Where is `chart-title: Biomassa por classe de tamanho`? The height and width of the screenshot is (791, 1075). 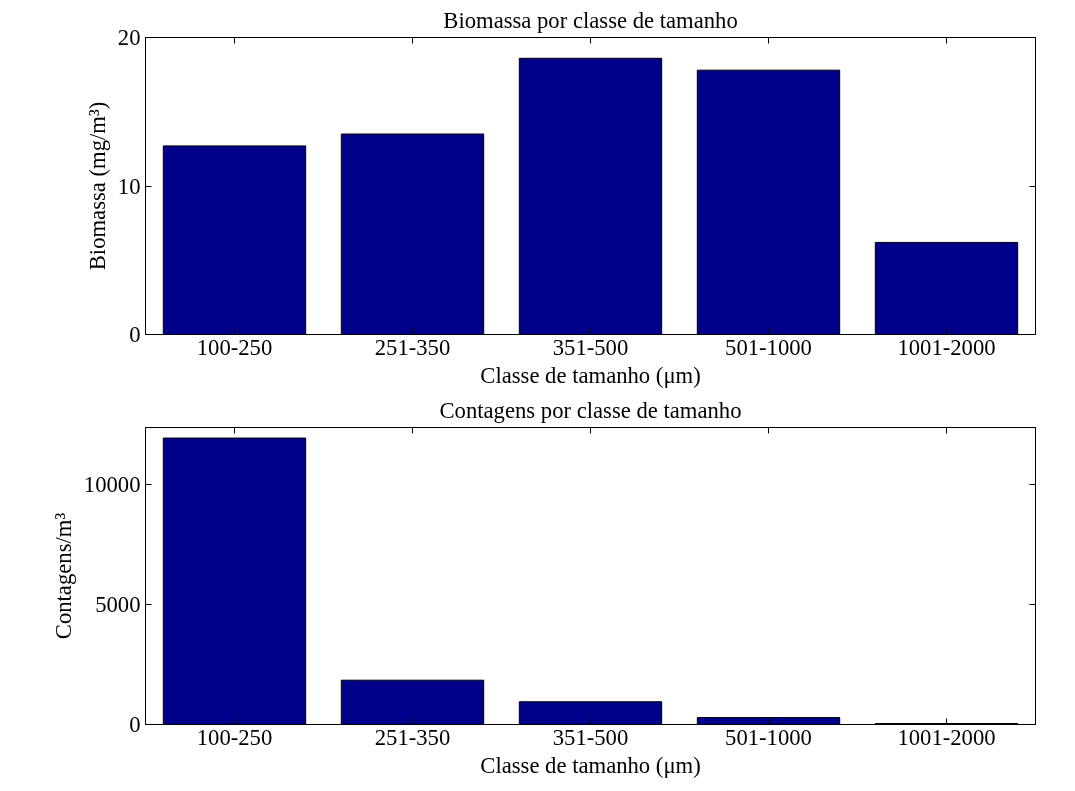
chart-title: Biomassa por classe de tamanho is located at coordinates (590, 20).